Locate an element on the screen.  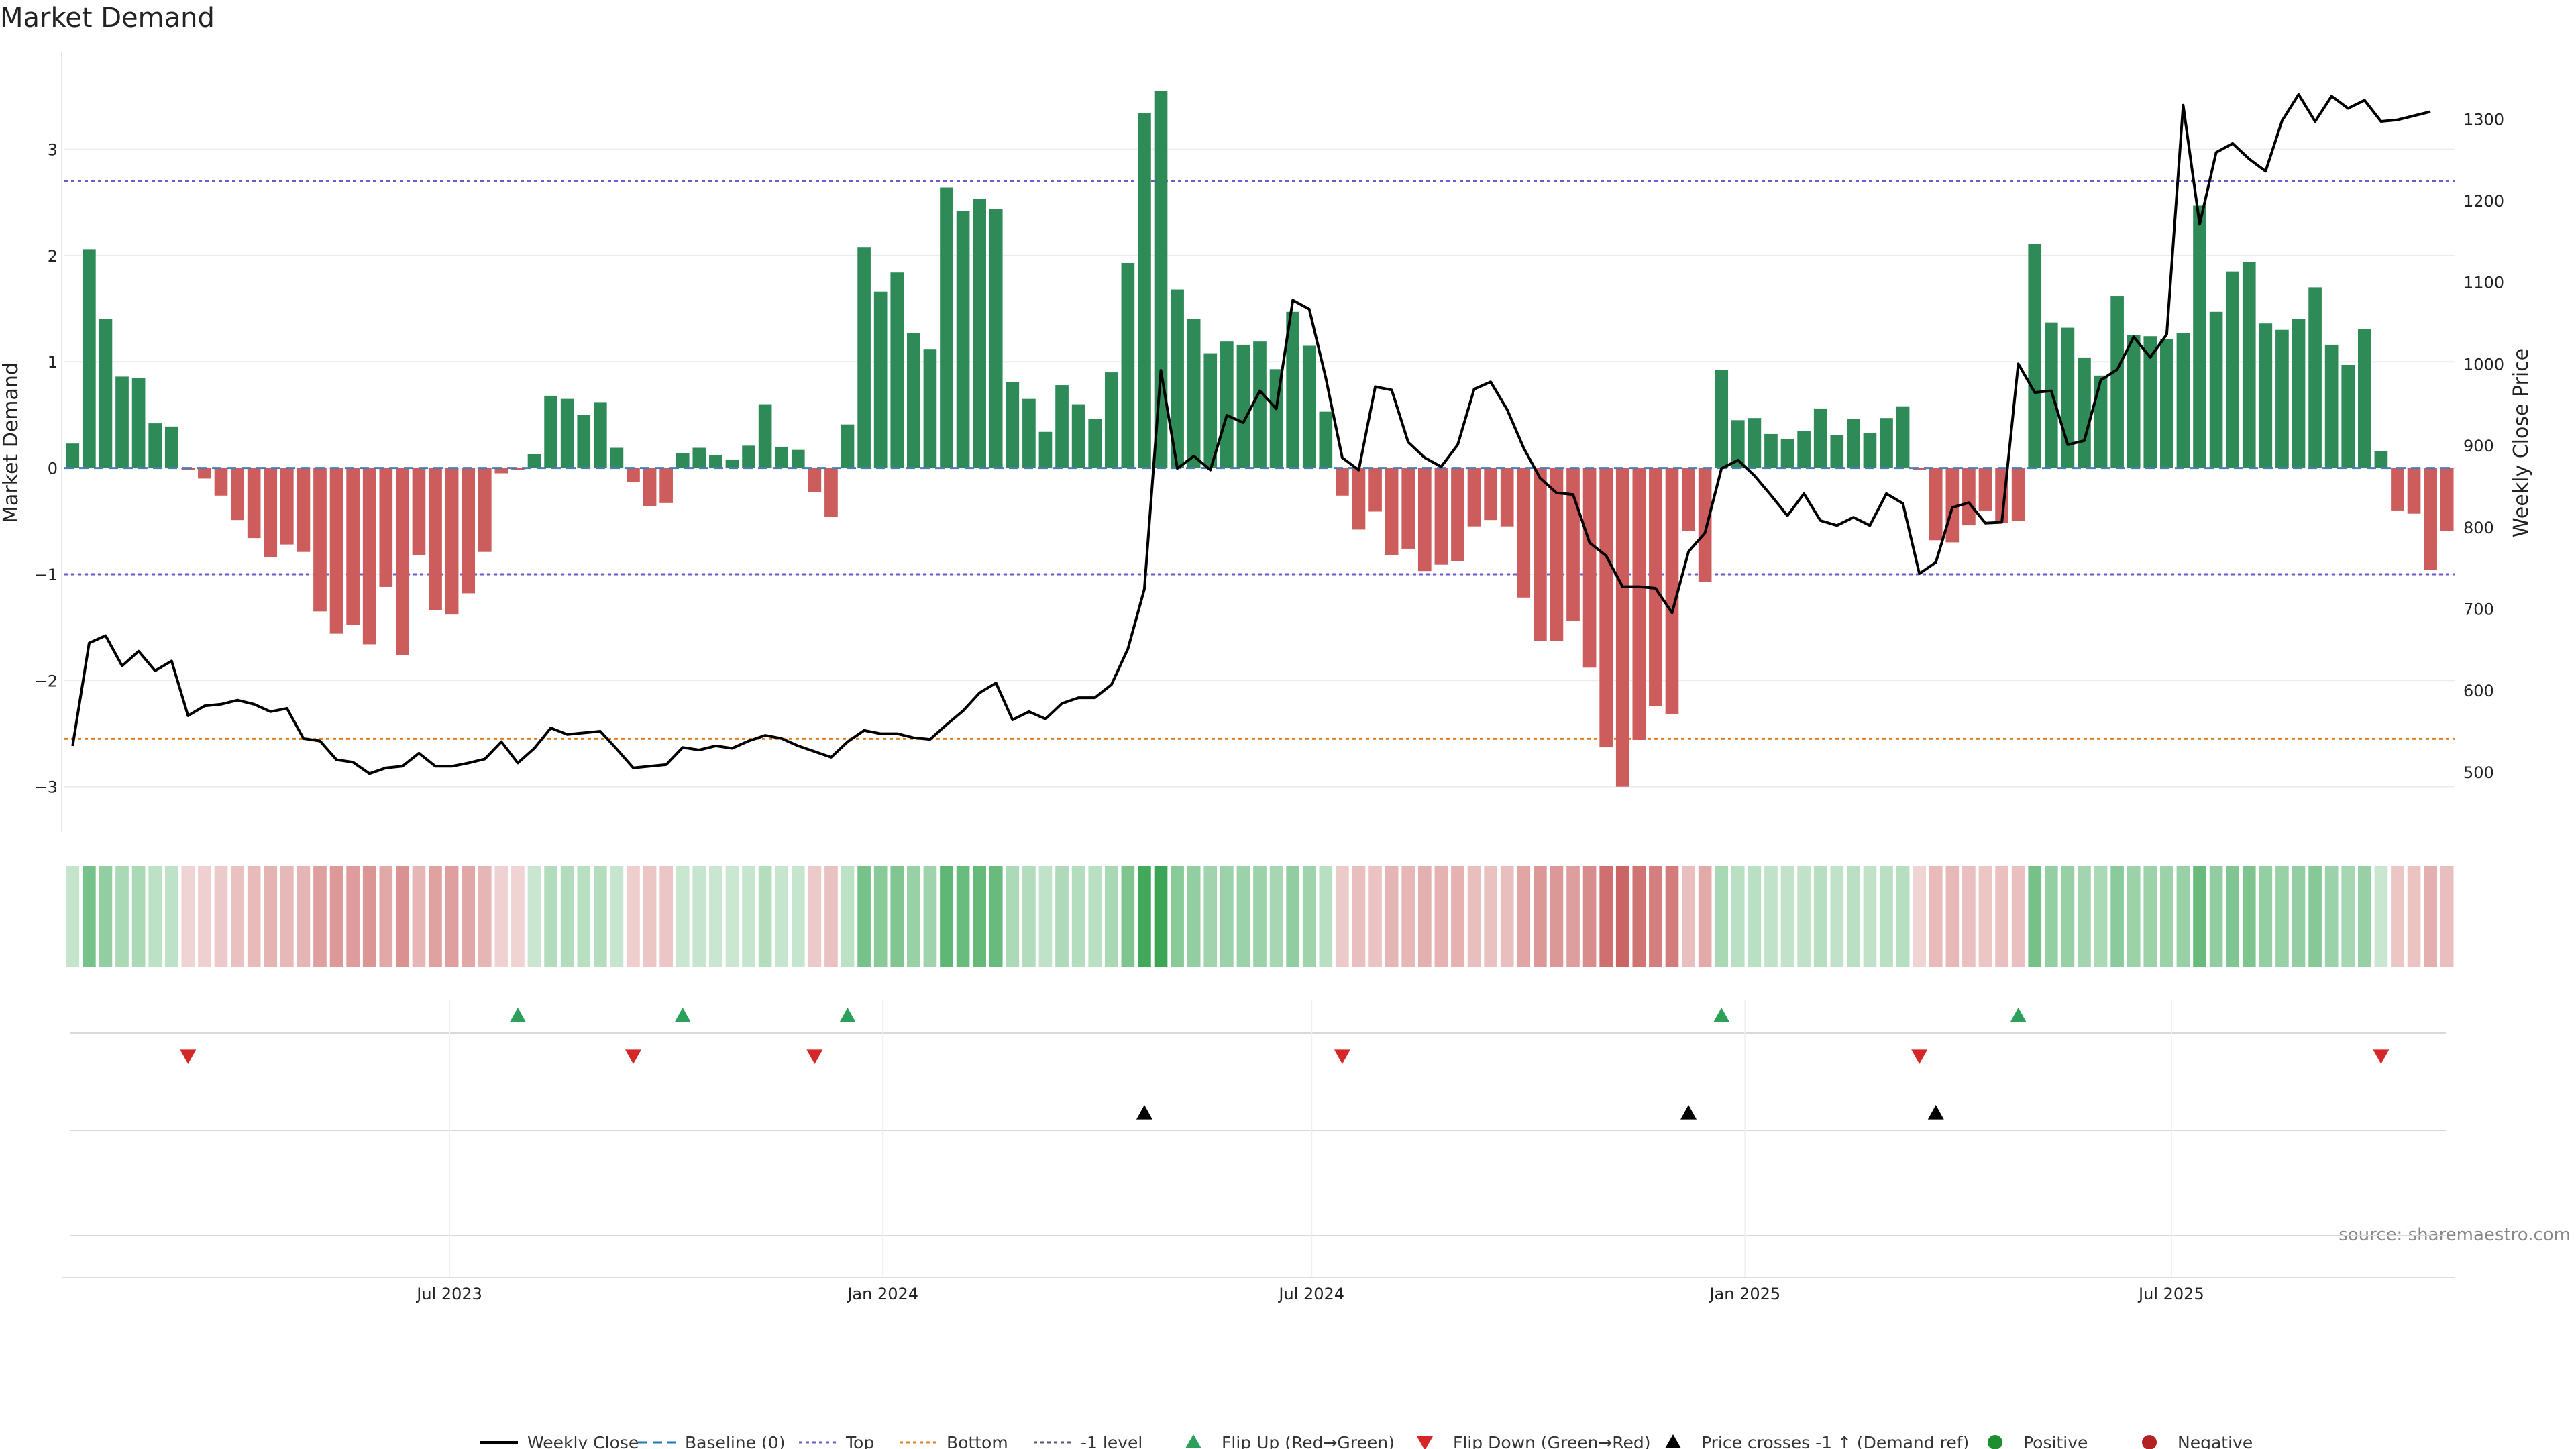
legend-label: Flip Up (Red→Green) is located at coordinates (1308, 1441).